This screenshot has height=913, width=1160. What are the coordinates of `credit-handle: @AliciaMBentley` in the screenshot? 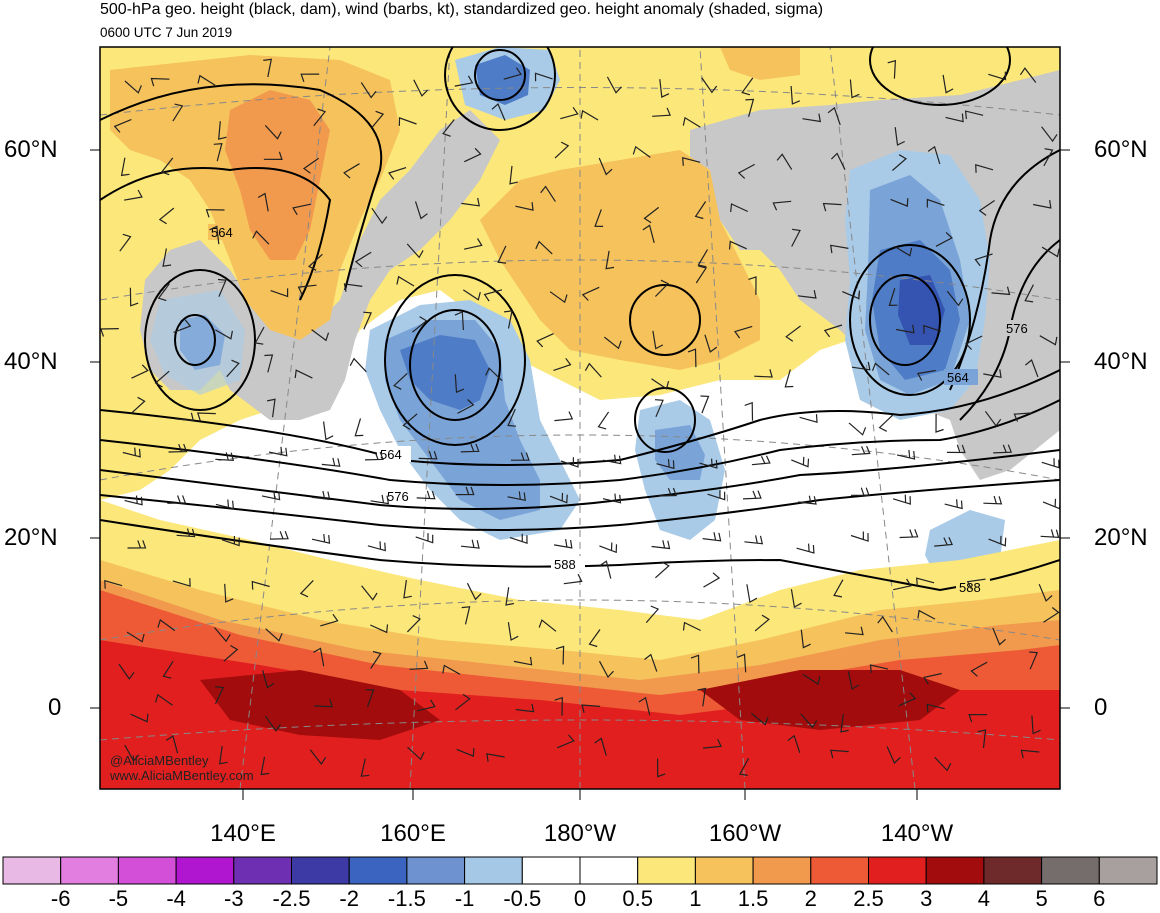 It's located at (159, 760).